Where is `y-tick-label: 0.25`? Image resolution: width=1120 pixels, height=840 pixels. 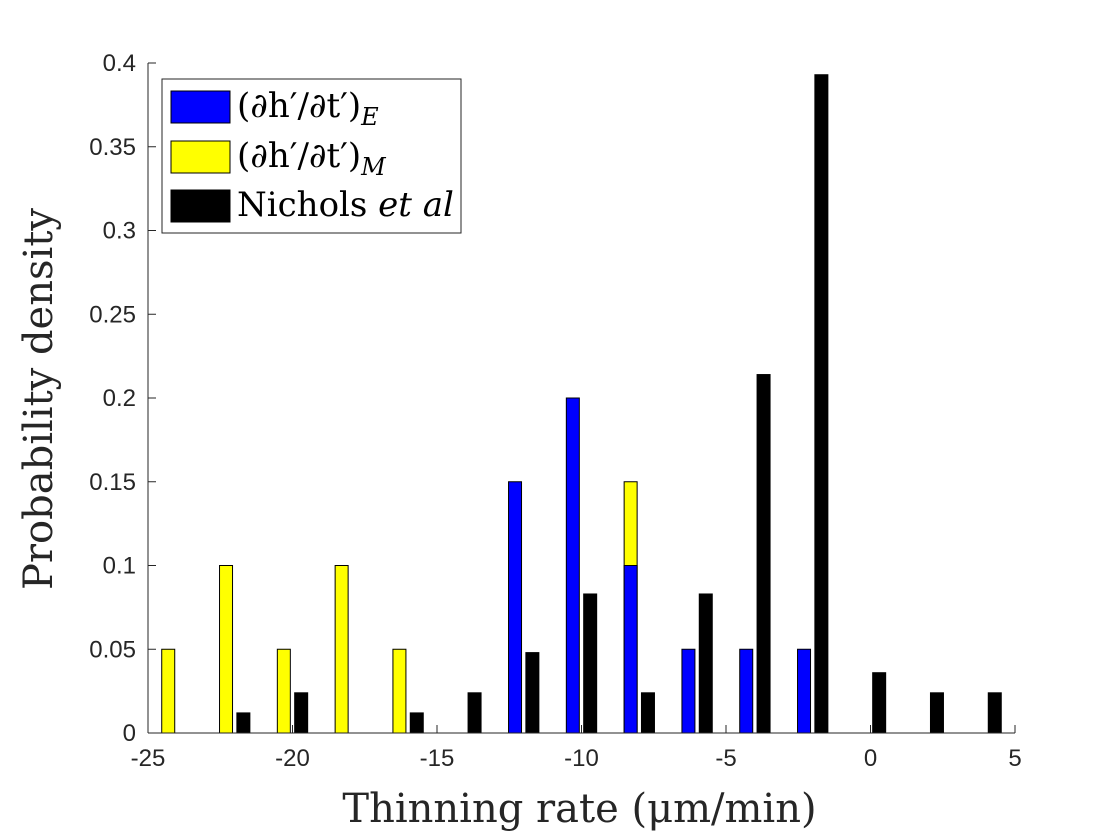
y-tick-label: 0.25 is located at coordinates (112, 314).